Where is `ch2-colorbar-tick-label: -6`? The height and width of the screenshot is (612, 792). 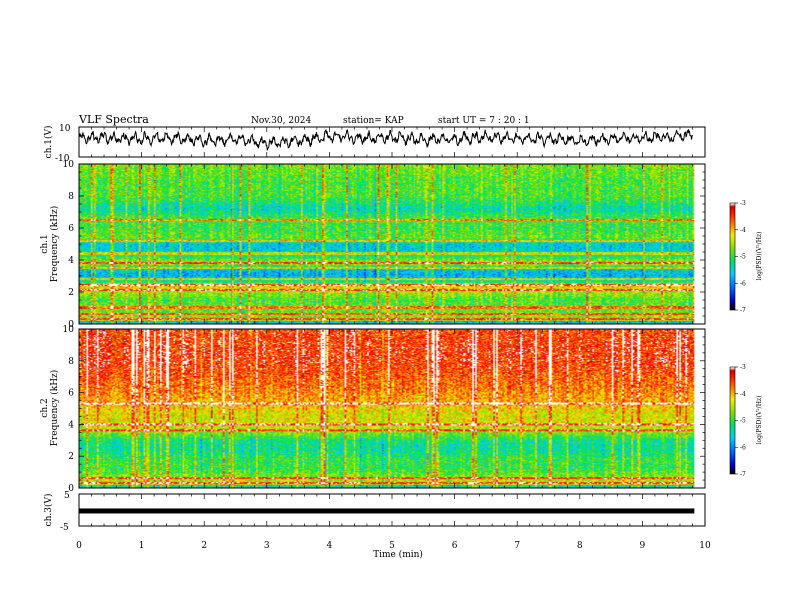 ch2-colorbar-tick-label: -6 is located at coordinates (743, 447).